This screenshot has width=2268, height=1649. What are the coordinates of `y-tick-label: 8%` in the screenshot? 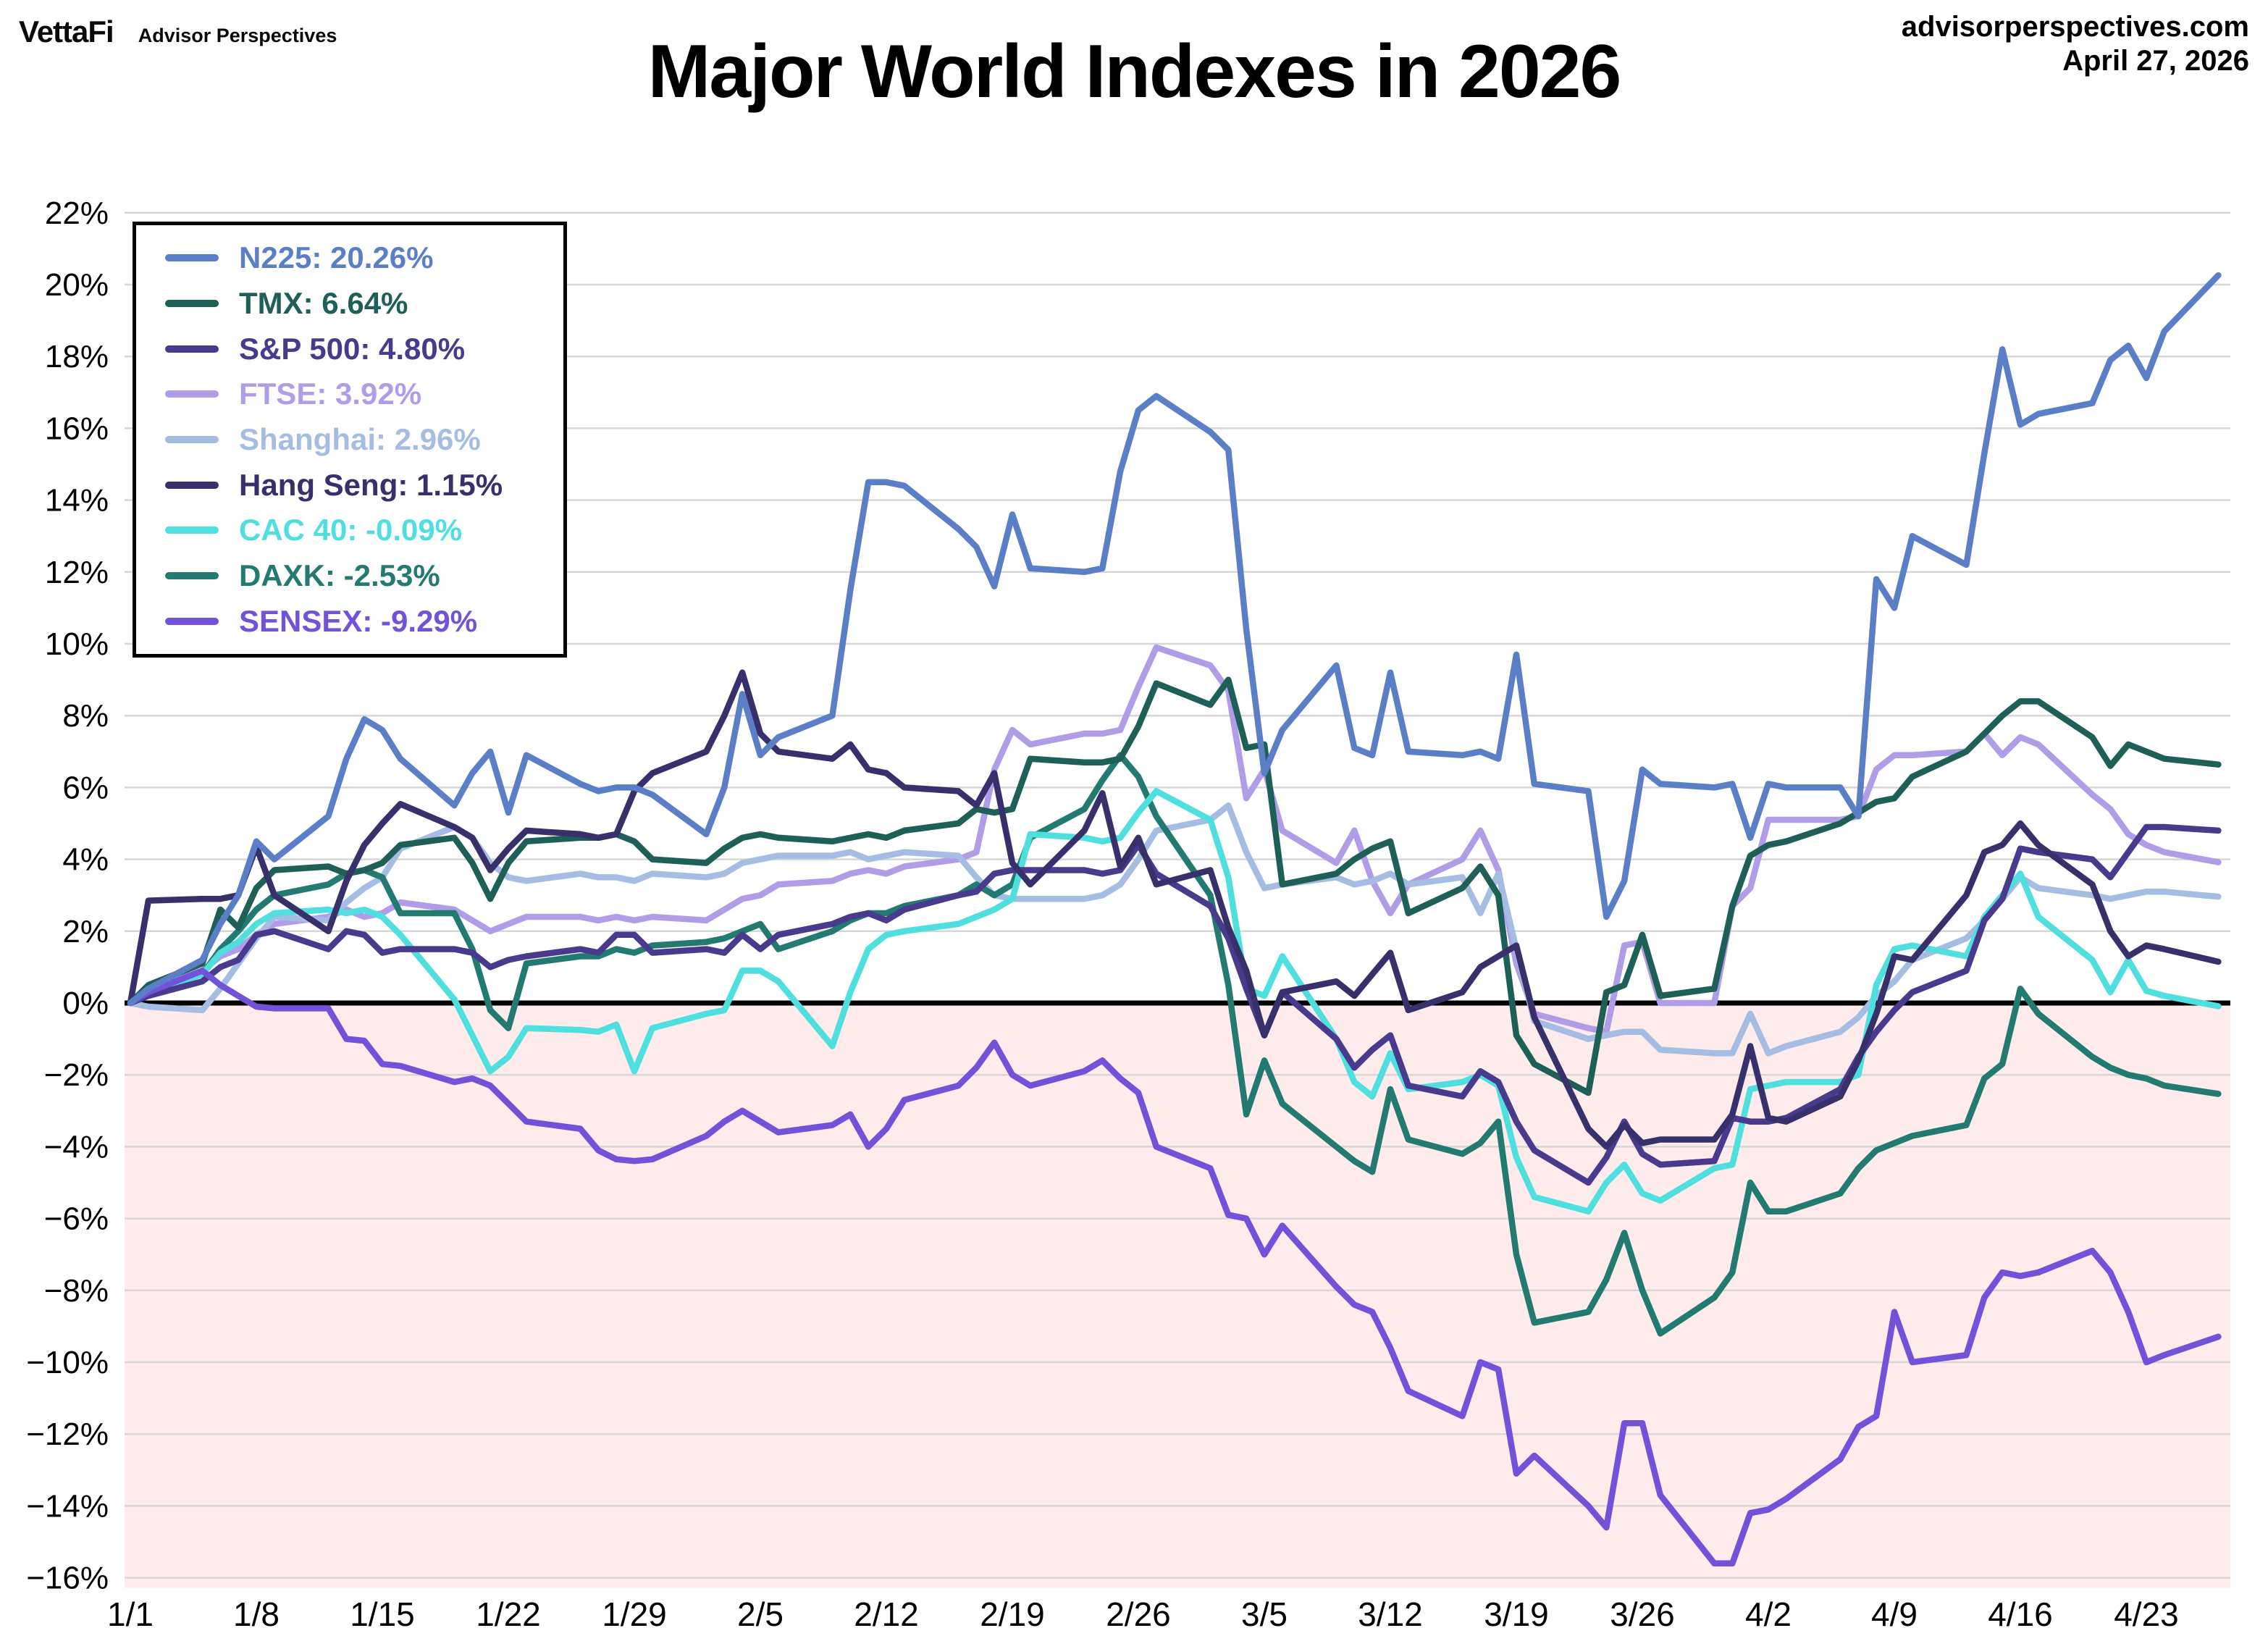 It's located at (85, 716).